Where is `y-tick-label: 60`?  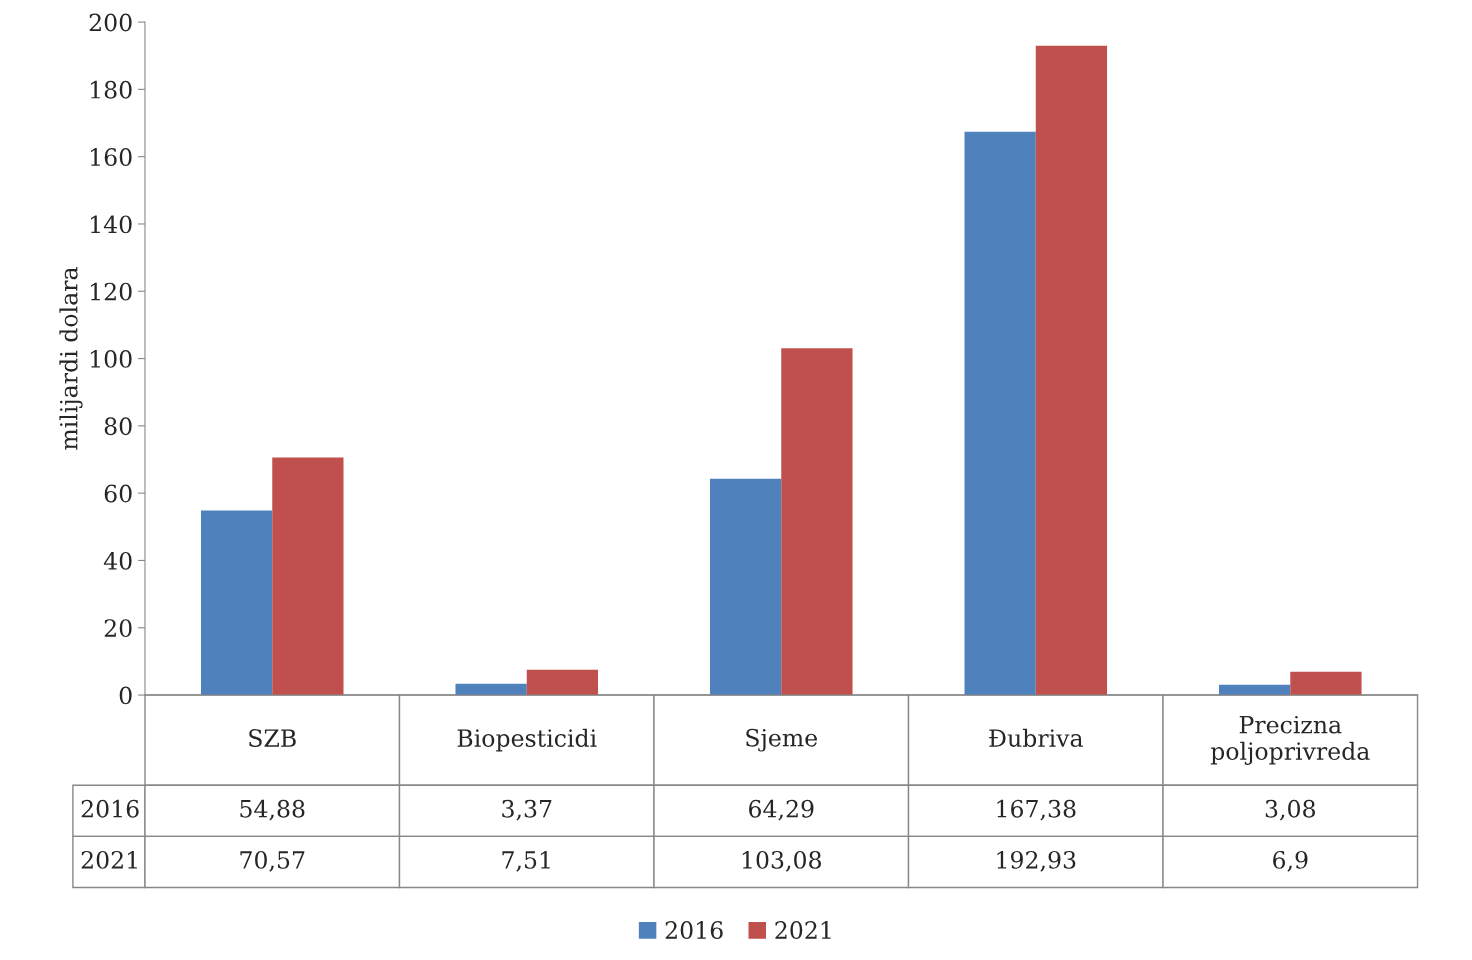 y-tick-label: 60 is located at coordinates (118, 493).